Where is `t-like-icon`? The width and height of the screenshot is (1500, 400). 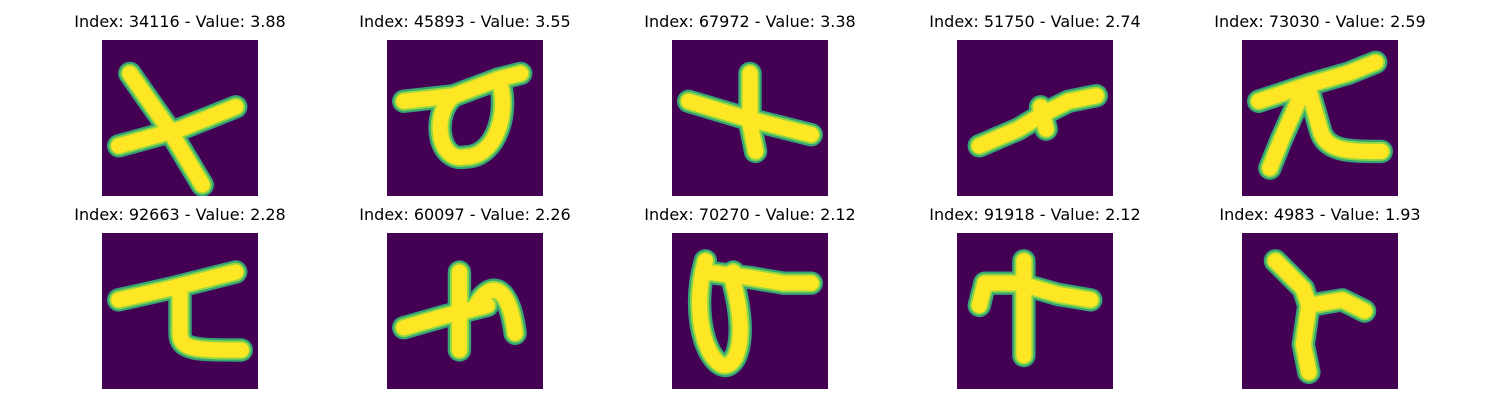
t-like-icon is located at coordinates (1035, 311).